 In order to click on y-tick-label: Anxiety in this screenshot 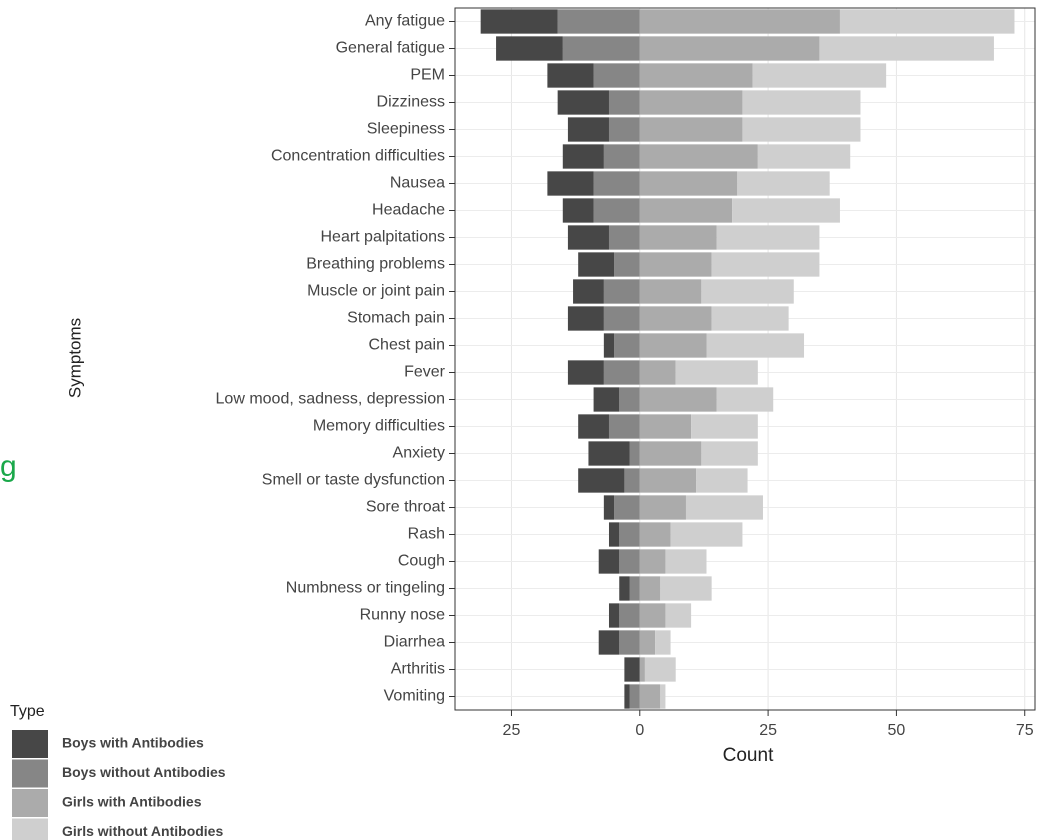, I will do `click(419, 453)`.